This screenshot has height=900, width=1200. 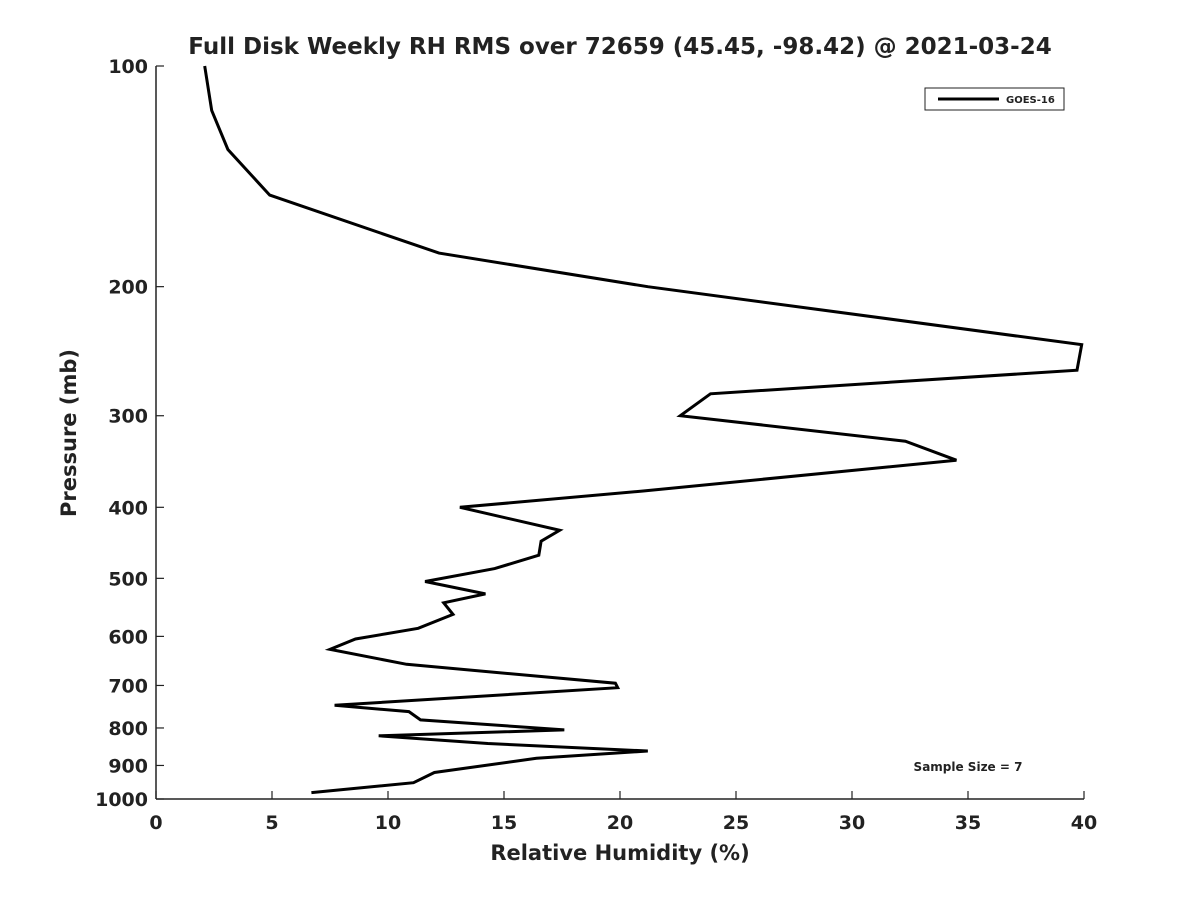 I want to click on y-tick-label: 600, so click(x=128, y=637).